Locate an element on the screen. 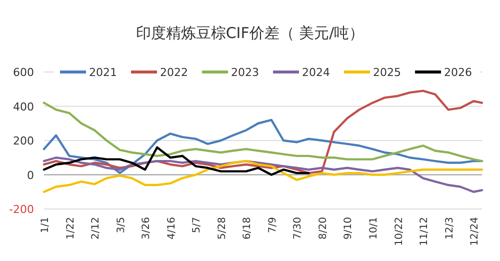 The width and height of the screenshot is (500, 261). chart-title: 印度精炼豆棕CIF价差（ 美元/吨） is located at coordinates (250, 33).